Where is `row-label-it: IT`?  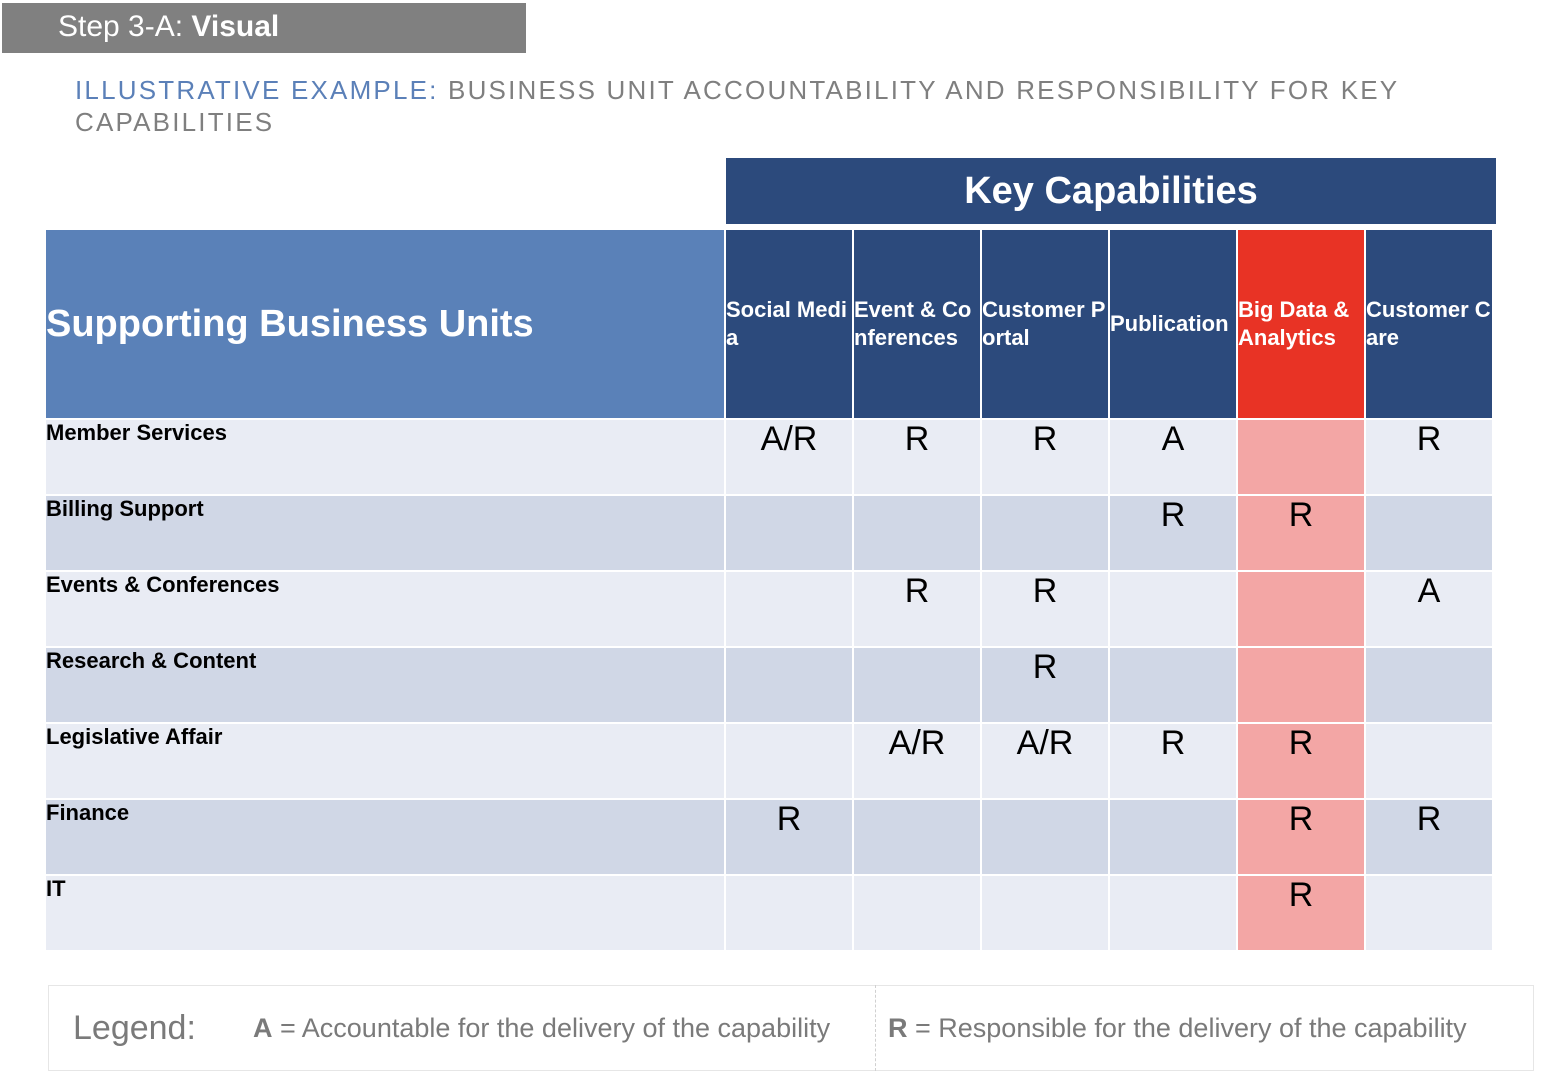 row-label-it: IT is located at coordinates (385, 913).